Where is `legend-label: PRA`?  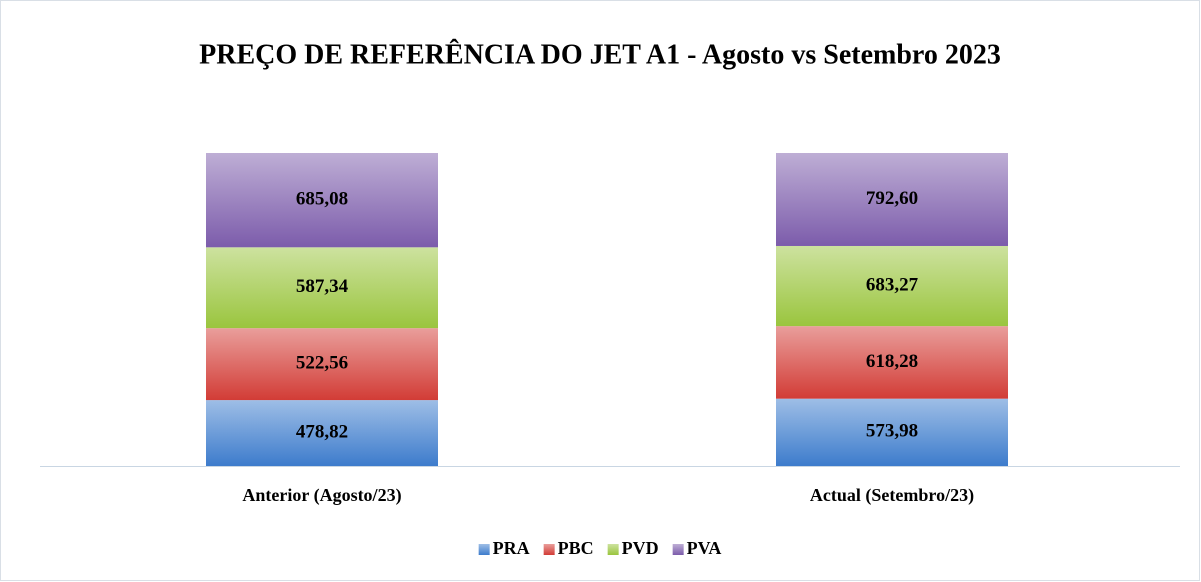
legend-label: PRA is located at coordinates (511, 548).